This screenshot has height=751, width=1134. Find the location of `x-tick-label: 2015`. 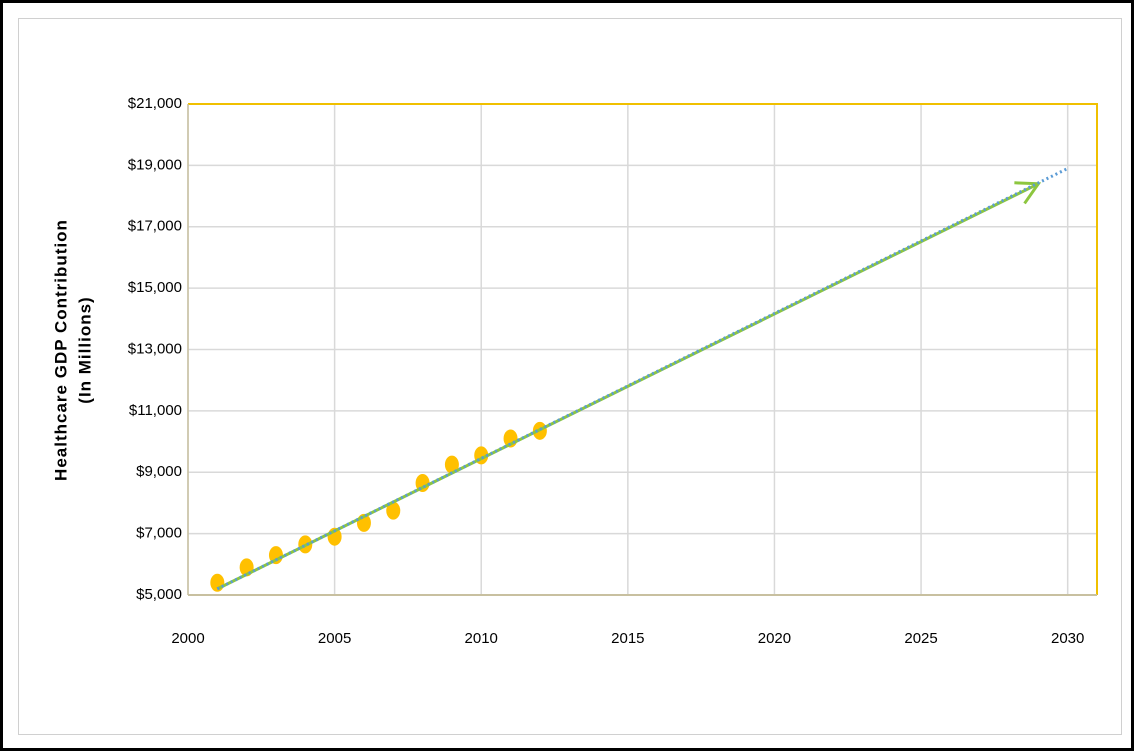

x-tick-label: 2015 is located at coordinates (627, 638).